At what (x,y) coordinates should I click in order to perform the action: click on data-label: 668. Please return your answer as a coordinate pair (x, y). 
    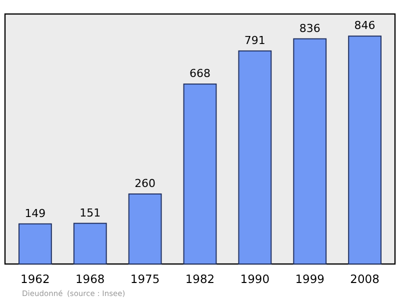
    Looking at the image, I should click on (200, 73).